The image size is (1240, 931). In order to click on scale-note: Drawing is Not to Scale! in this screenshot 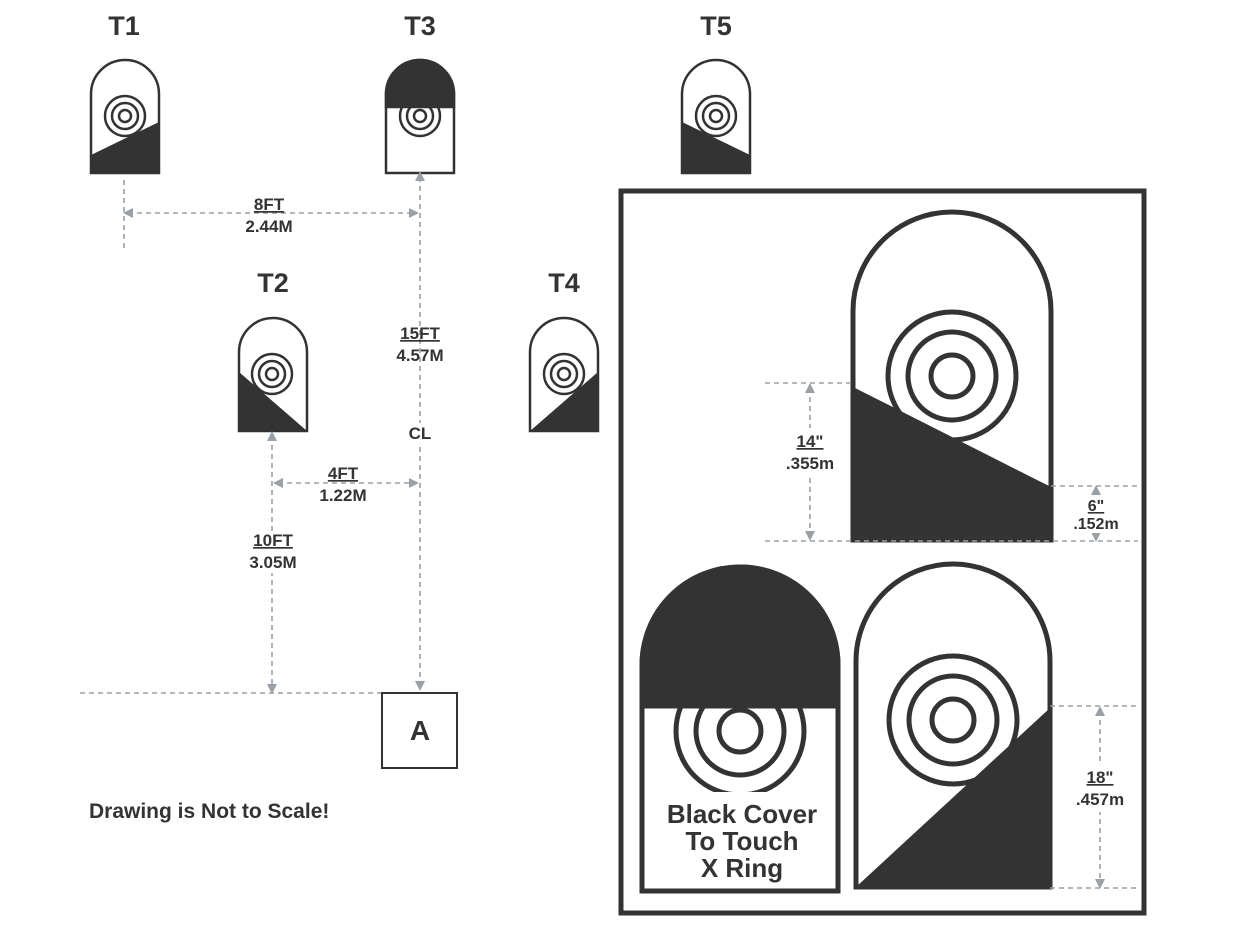, I will do `click(209, 811)`.